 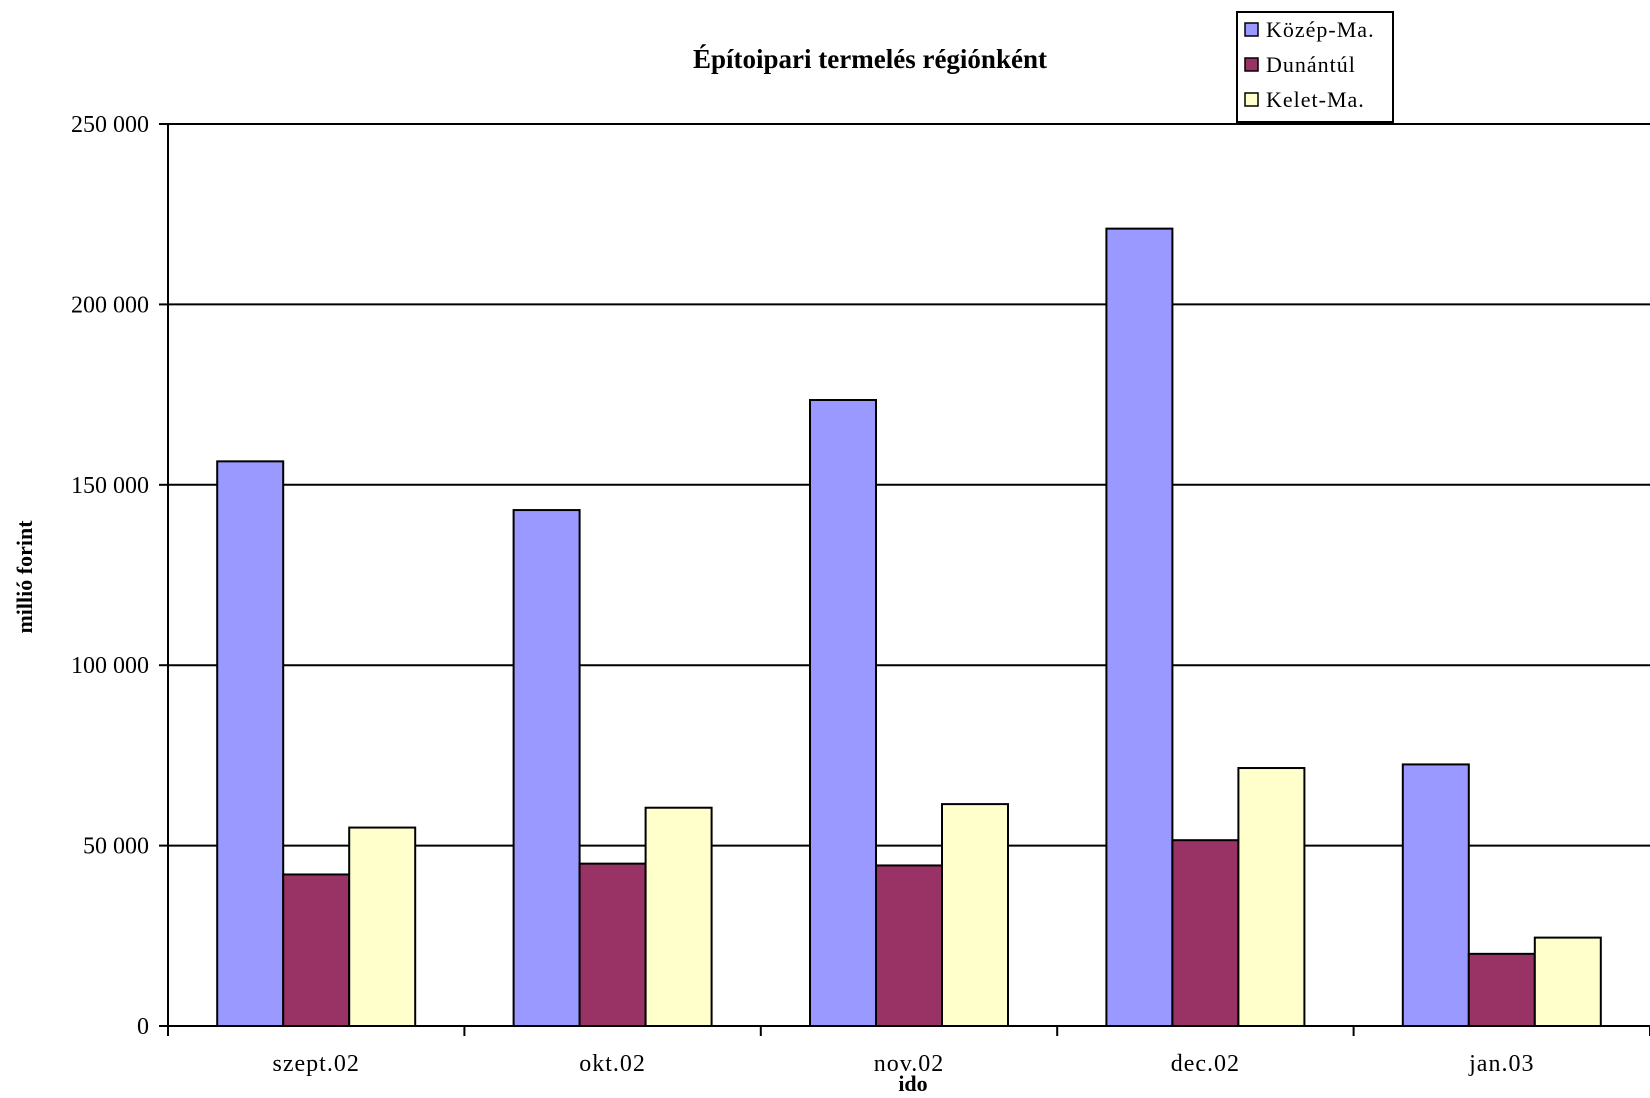 What do you see at coordinates (909, 1064) in the screenshot?
I see `x-tick-label: nov.02` at bounding box center [909, 1064].